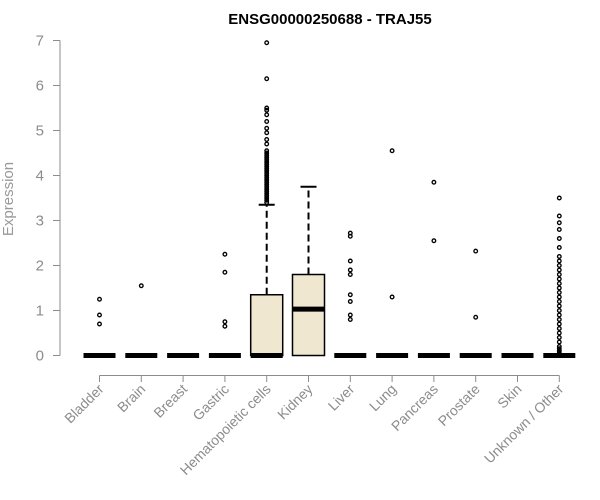  Describe the element at coordinates (131, 398) in the screenshot. I see `x-tick-label: Brain` at that location.